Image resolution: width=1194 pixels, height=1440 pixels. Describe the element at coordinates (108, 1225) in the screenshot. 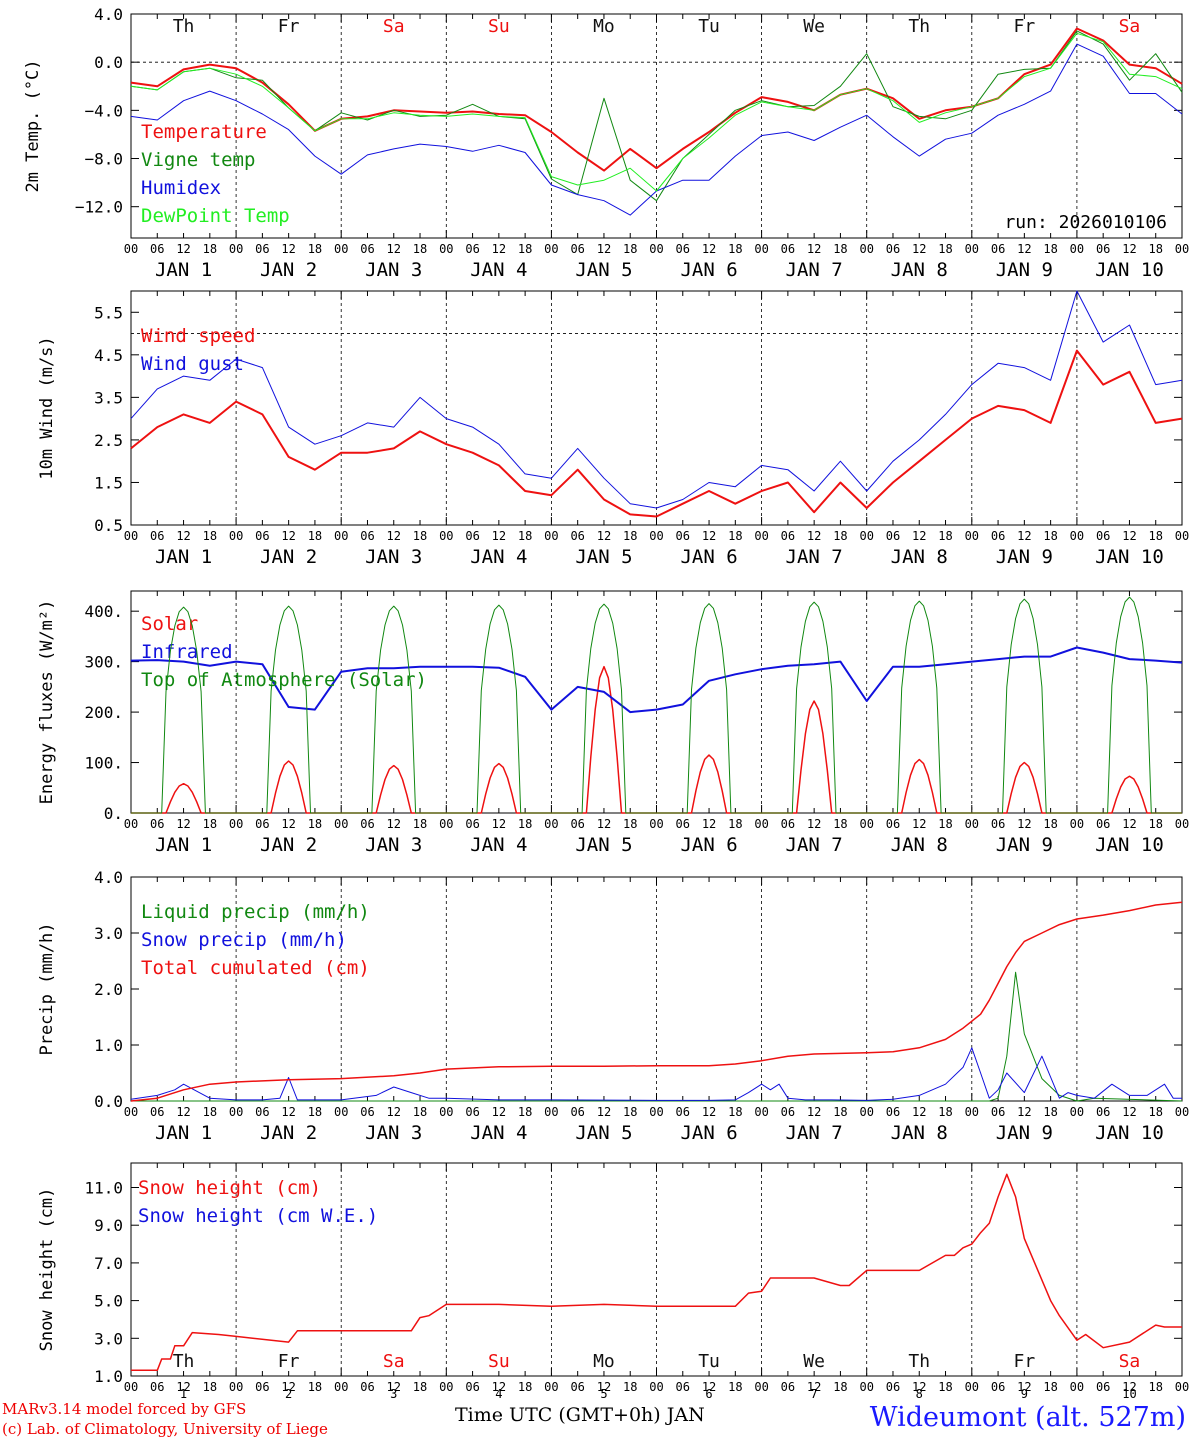

I see `y-tick-label: 9.0` at that location.